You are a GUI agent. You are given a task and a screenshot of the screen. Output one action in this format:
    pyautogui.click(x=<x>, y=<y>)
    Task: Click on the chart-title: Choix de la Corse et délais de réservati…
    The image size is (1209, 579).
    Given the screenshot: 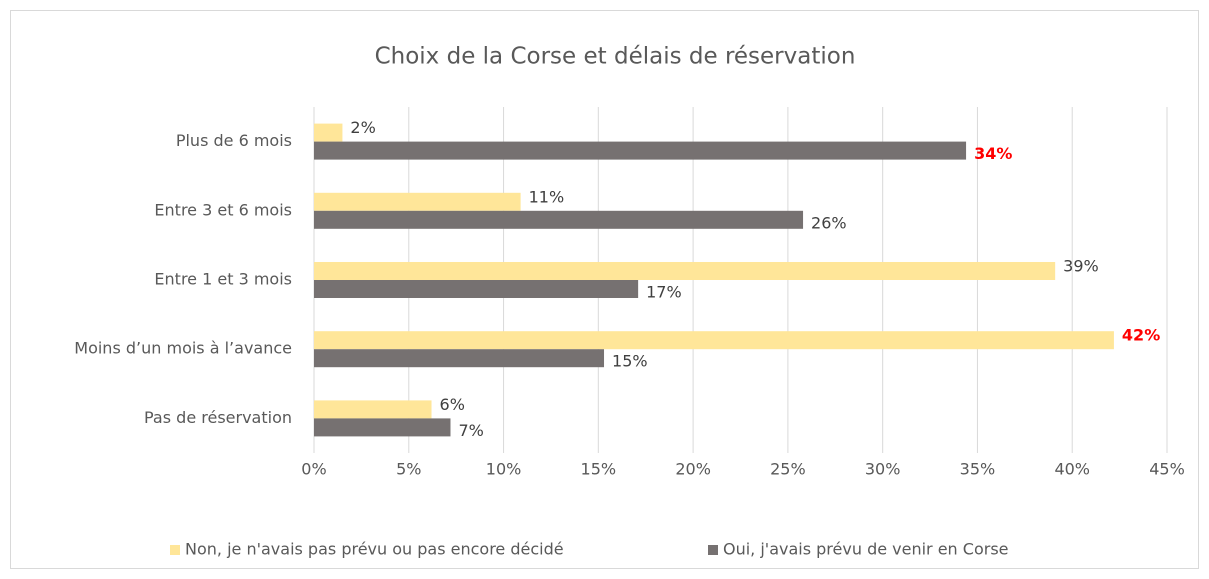 What is the action you would take?
    pyautogui.click(x=615, y=57)
    